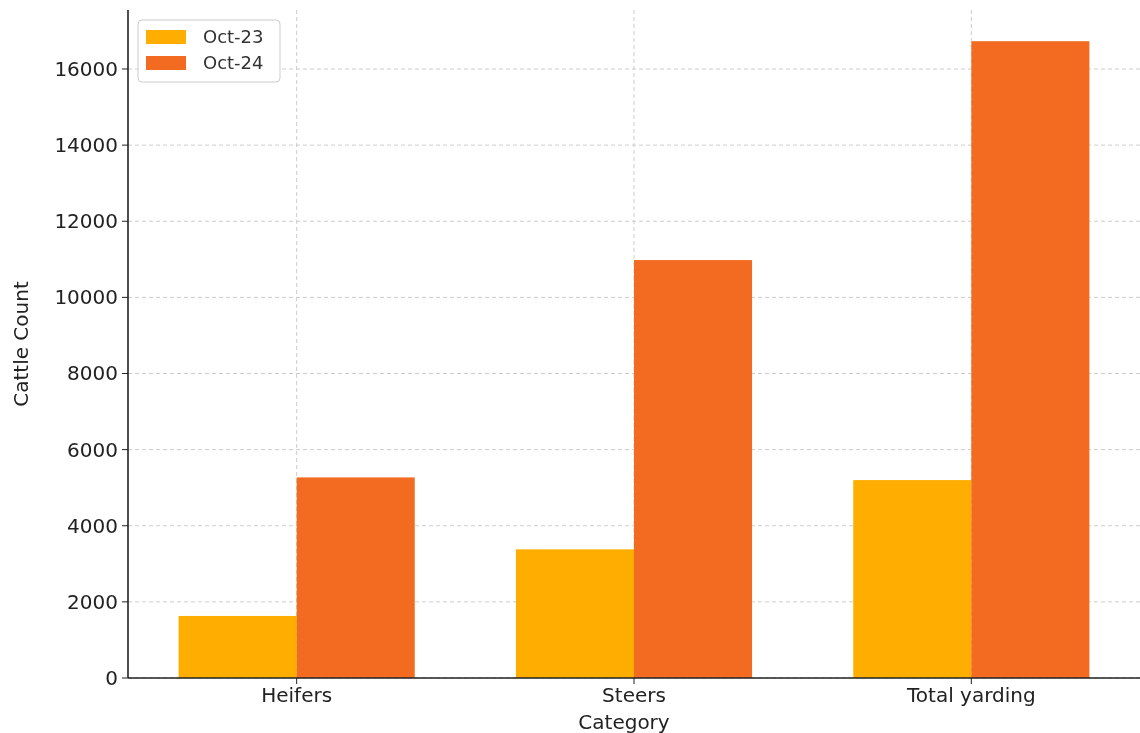 This screenshot has height=733, width=1140. Describe the element at coordinates (233, 37) in the screenshot. I see `legend-label: Oct-23` at that location.